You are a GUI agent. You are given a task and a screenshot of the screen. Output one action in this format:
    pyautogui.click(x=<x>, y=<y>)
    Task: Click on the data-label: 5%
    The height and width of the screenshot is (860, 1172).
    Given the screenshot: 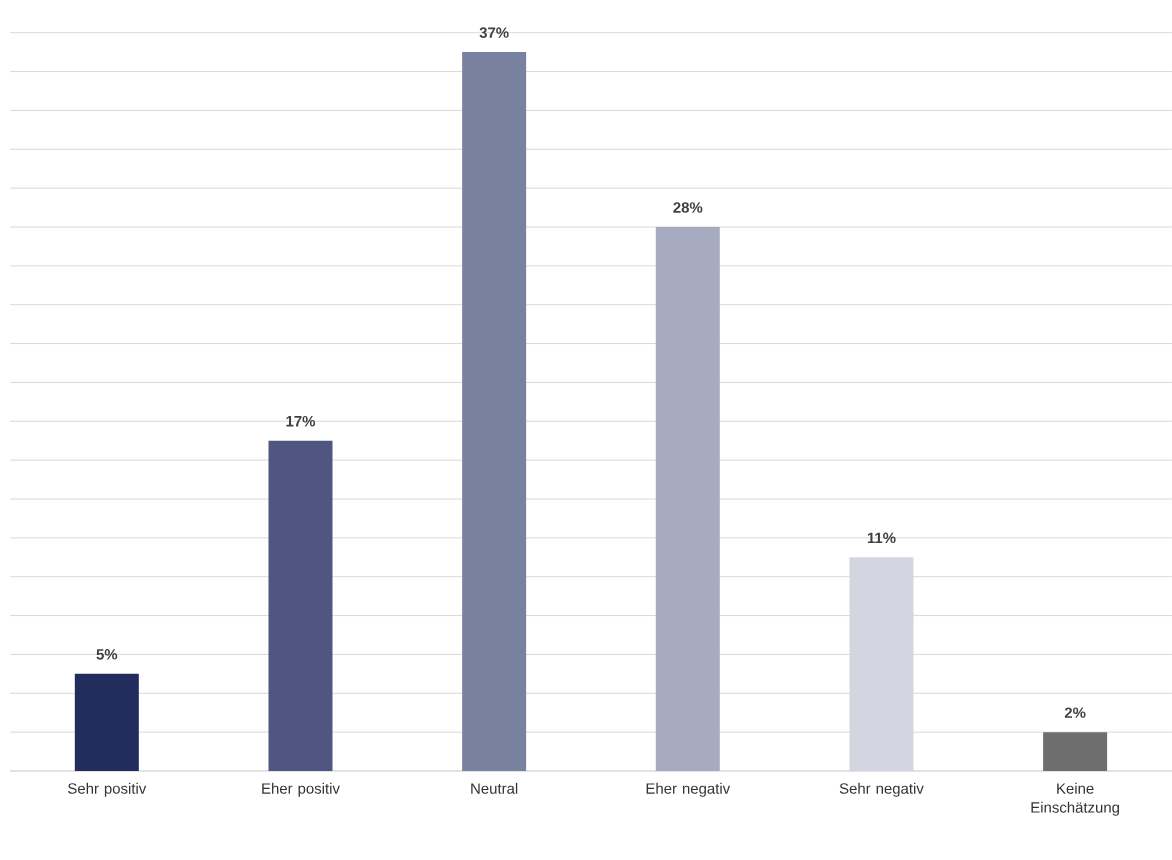 What is the action you would take?
    pyautogui.click(x=107, y=654)
    